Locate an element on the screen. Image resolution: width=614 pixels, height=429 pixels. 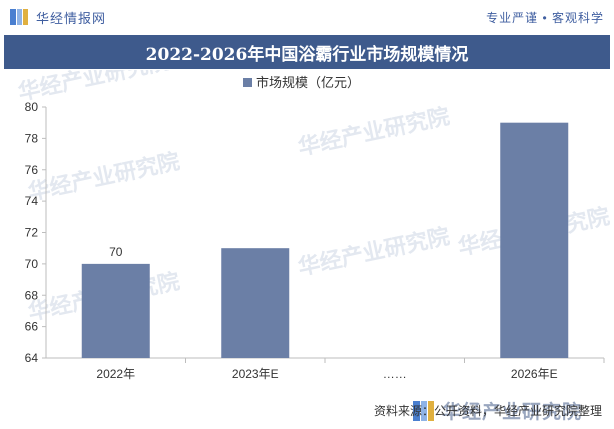
title-bar: 2022-2026年中国浴霸行业市场规模情况 is located at coordinates (307, 52).